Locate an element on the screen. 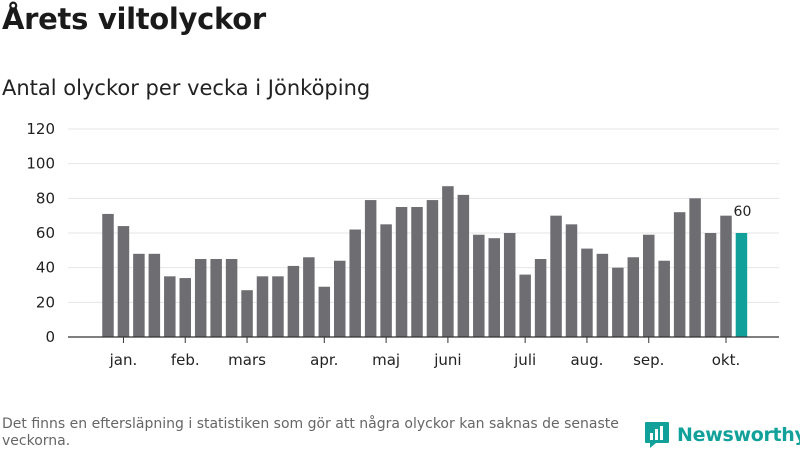 The height and width of the screenshot is (450, 800). brand-name: Newsworthy is located at coordinates (738, 435).